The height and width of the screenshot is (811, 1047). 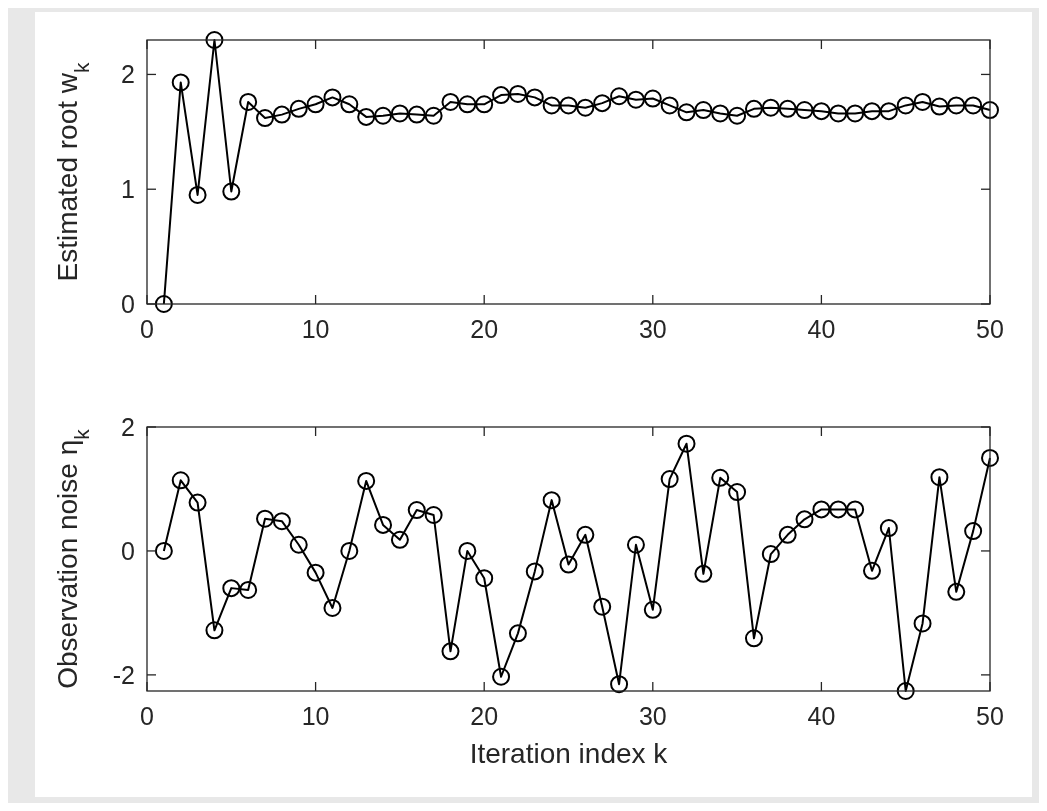 What do you see at coordinates (484, 716) in the screenshot?
I see `x-tick-label: 20` at bounding box center [484, 716].